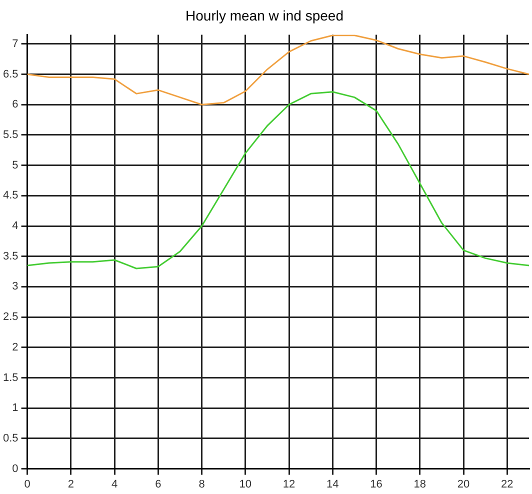  What do you see at coordinates (15, 408) in the screenshot?
I see `y-tick-label: 1` at bounding box center [15, 408].